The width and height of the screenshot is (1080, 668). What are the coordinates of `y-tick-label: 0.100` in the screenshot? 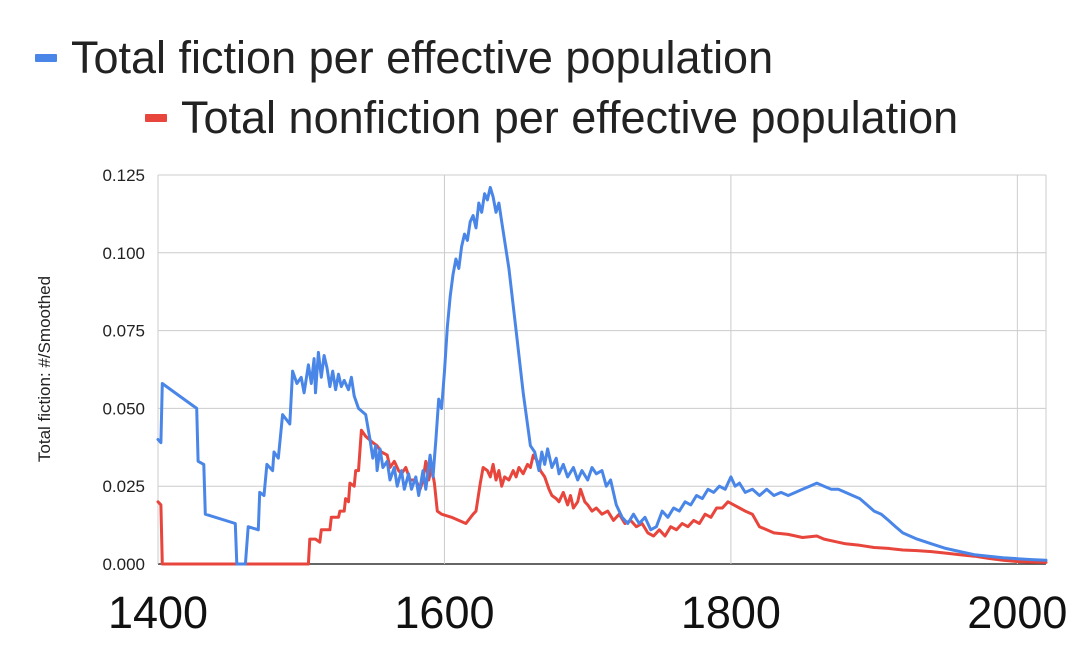 It's located at (123, 253).